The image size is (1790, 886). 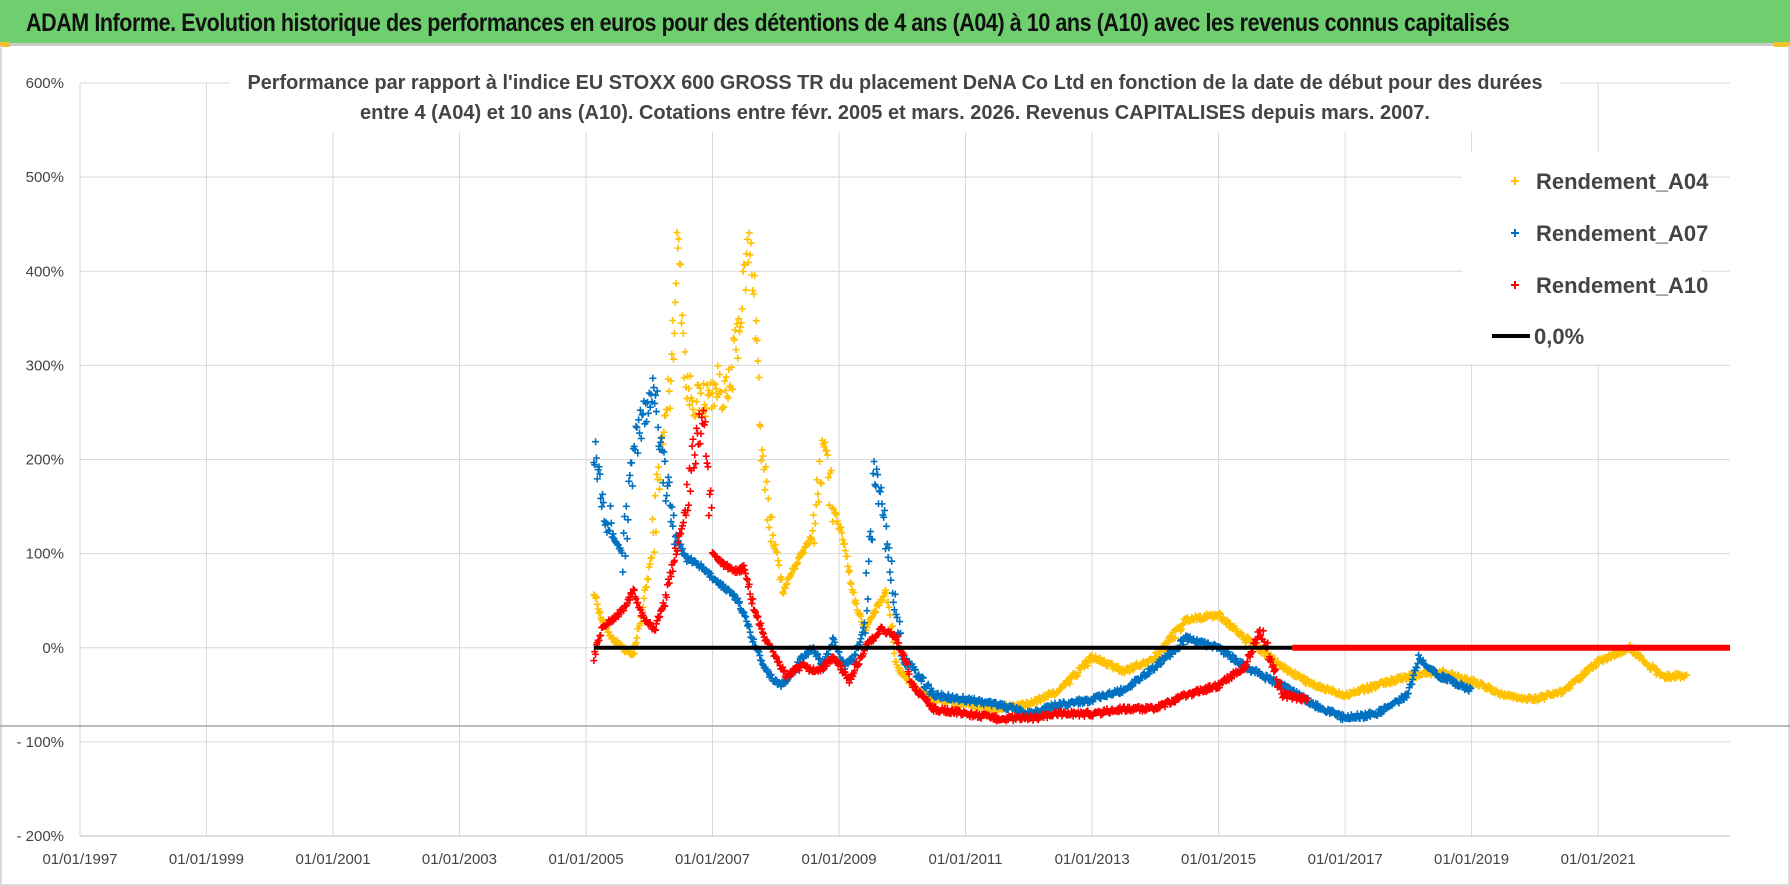 I want to click on x-tick-label: 01/01/2015, so click(x=1218, y=859).